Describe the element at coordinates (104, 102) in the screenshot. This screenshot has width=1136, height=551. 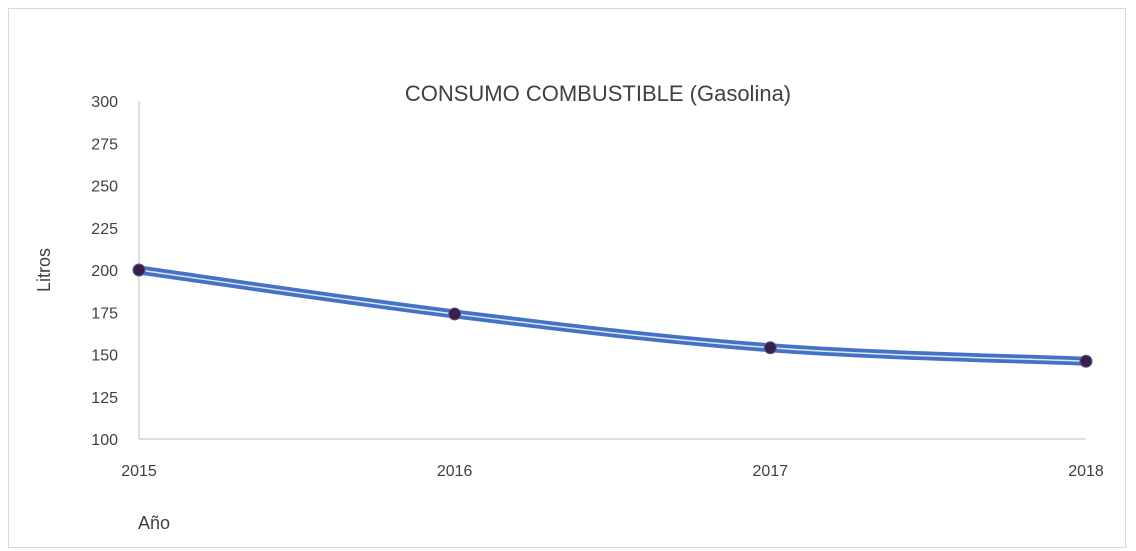
I see `y-tick-label: 300` at that location.